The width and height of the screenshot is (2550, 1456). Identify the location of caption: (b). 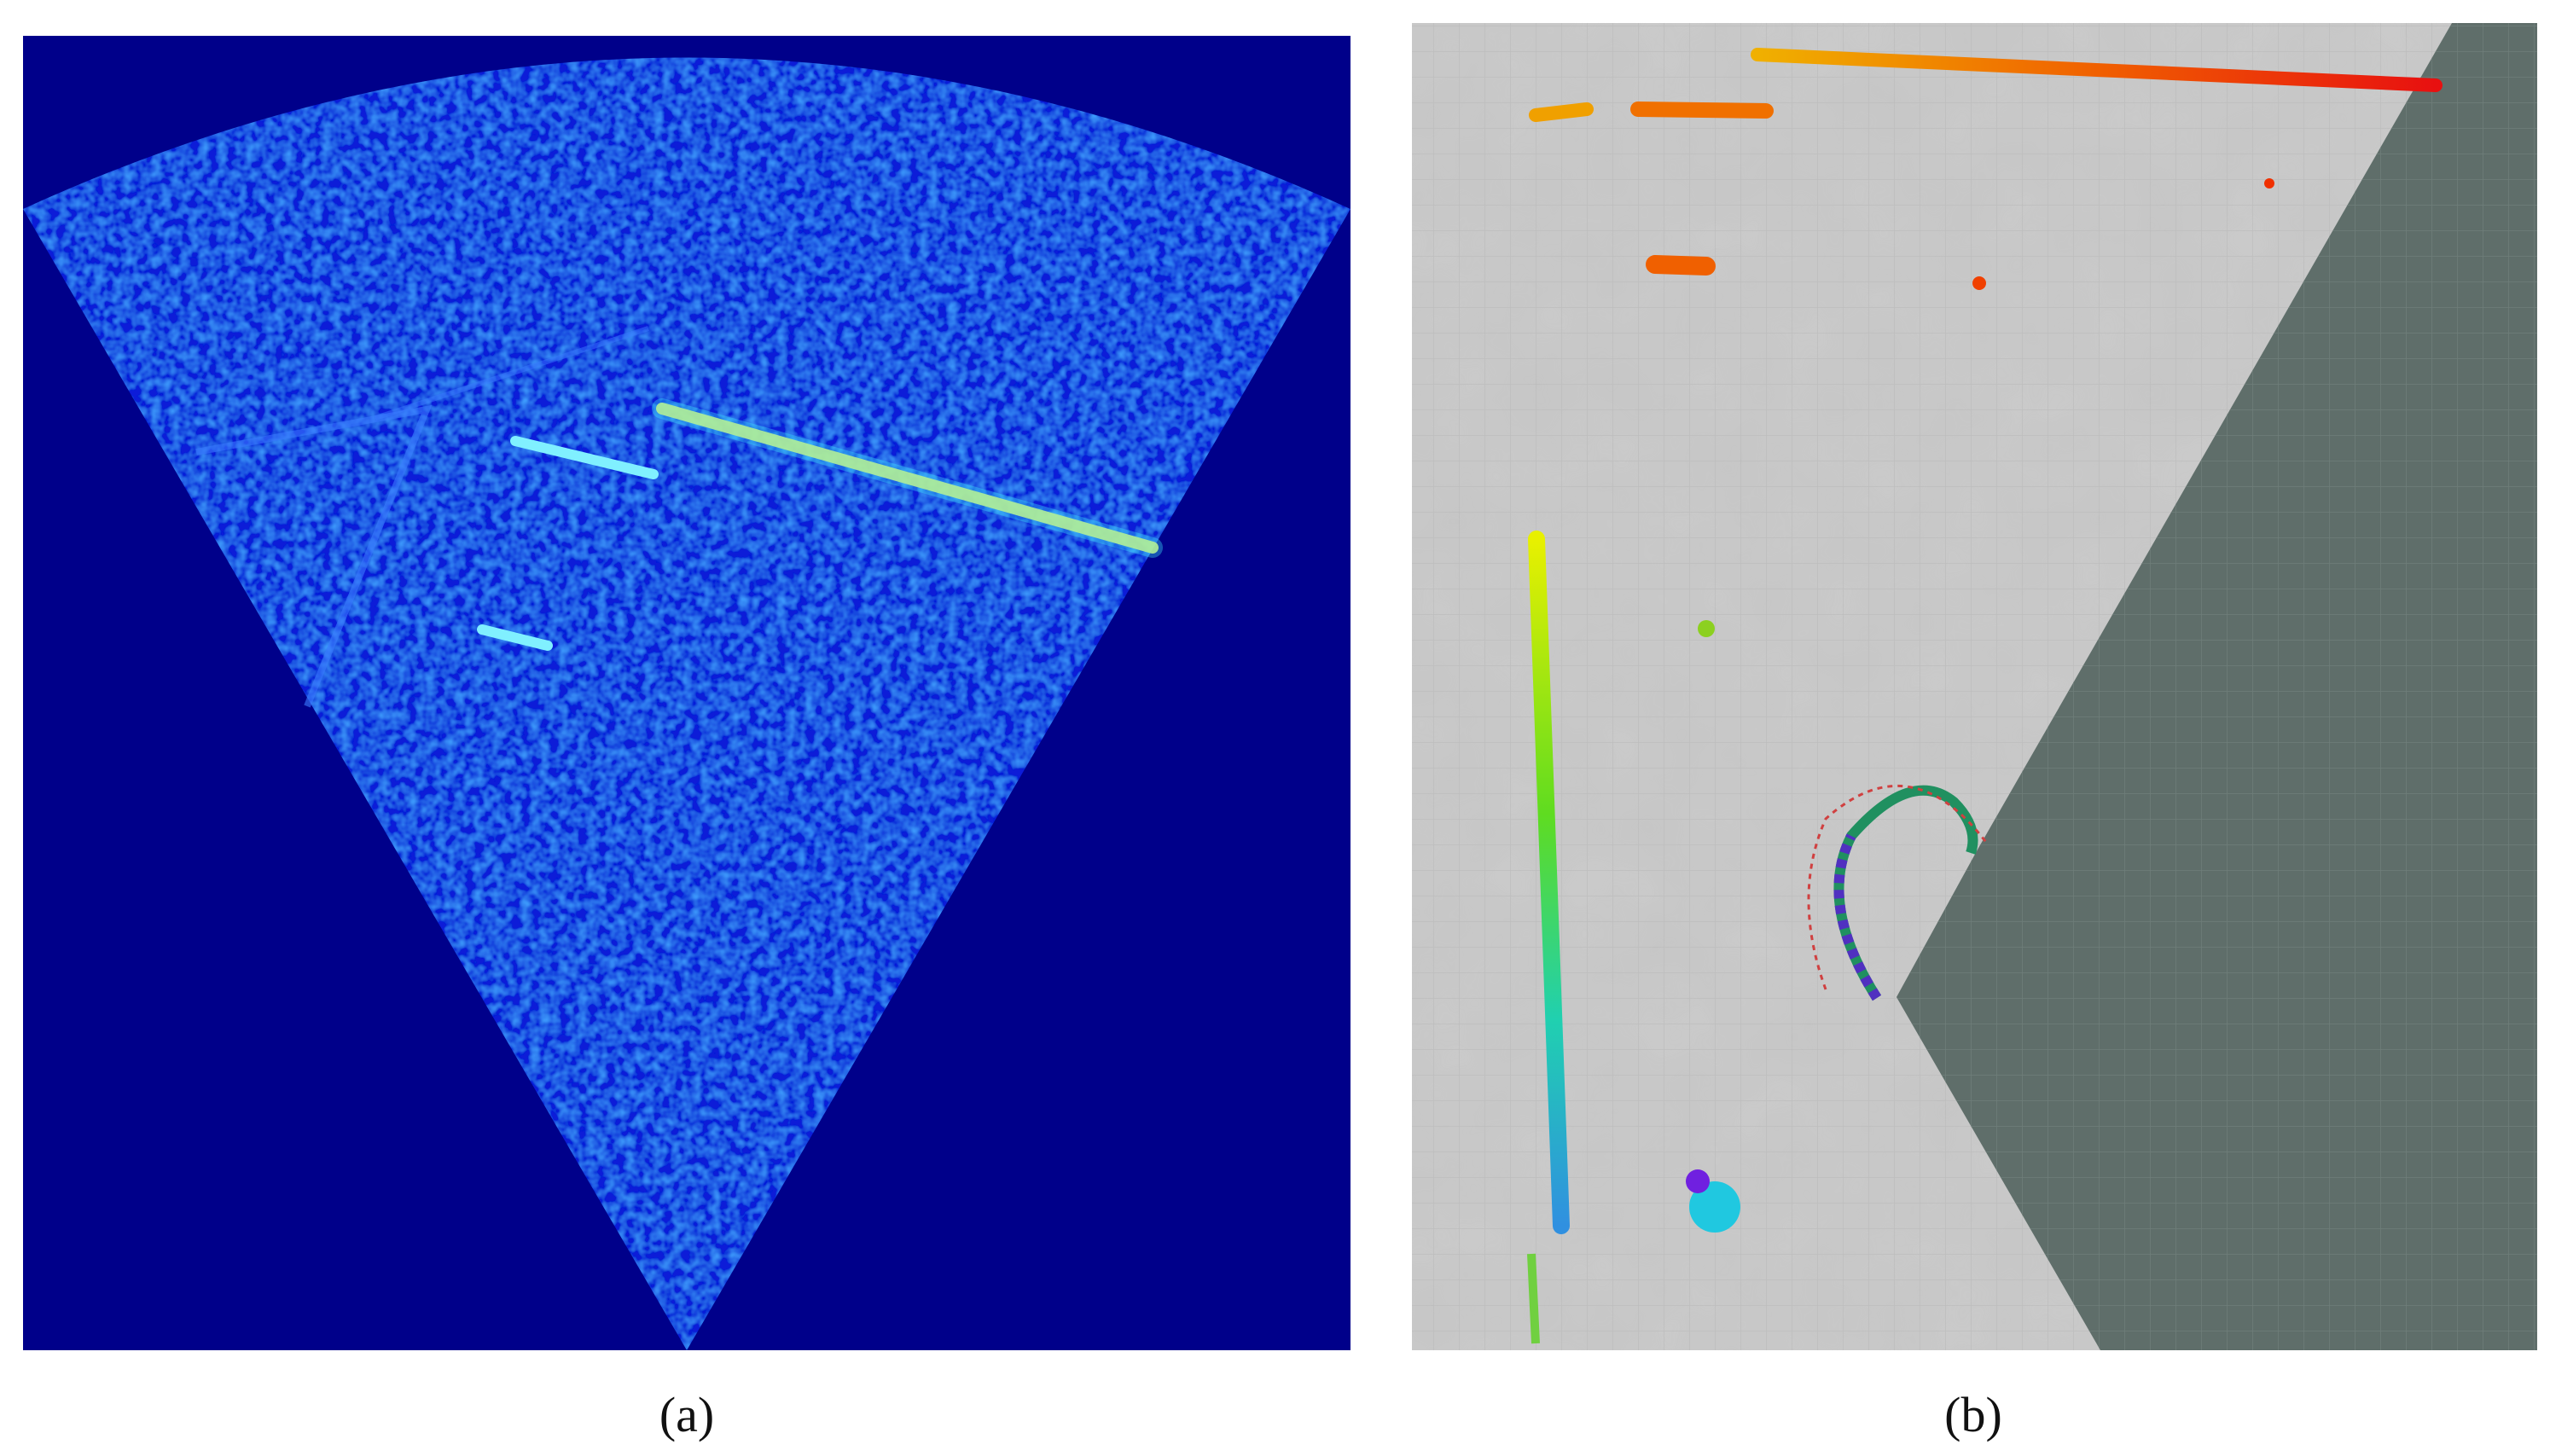
(1973, 1414).